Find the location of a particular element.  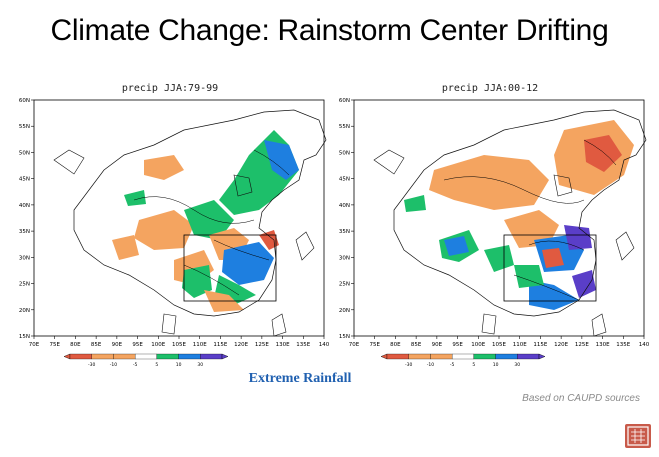

x-tick-label: 120E is located at coordinates (561, 344).